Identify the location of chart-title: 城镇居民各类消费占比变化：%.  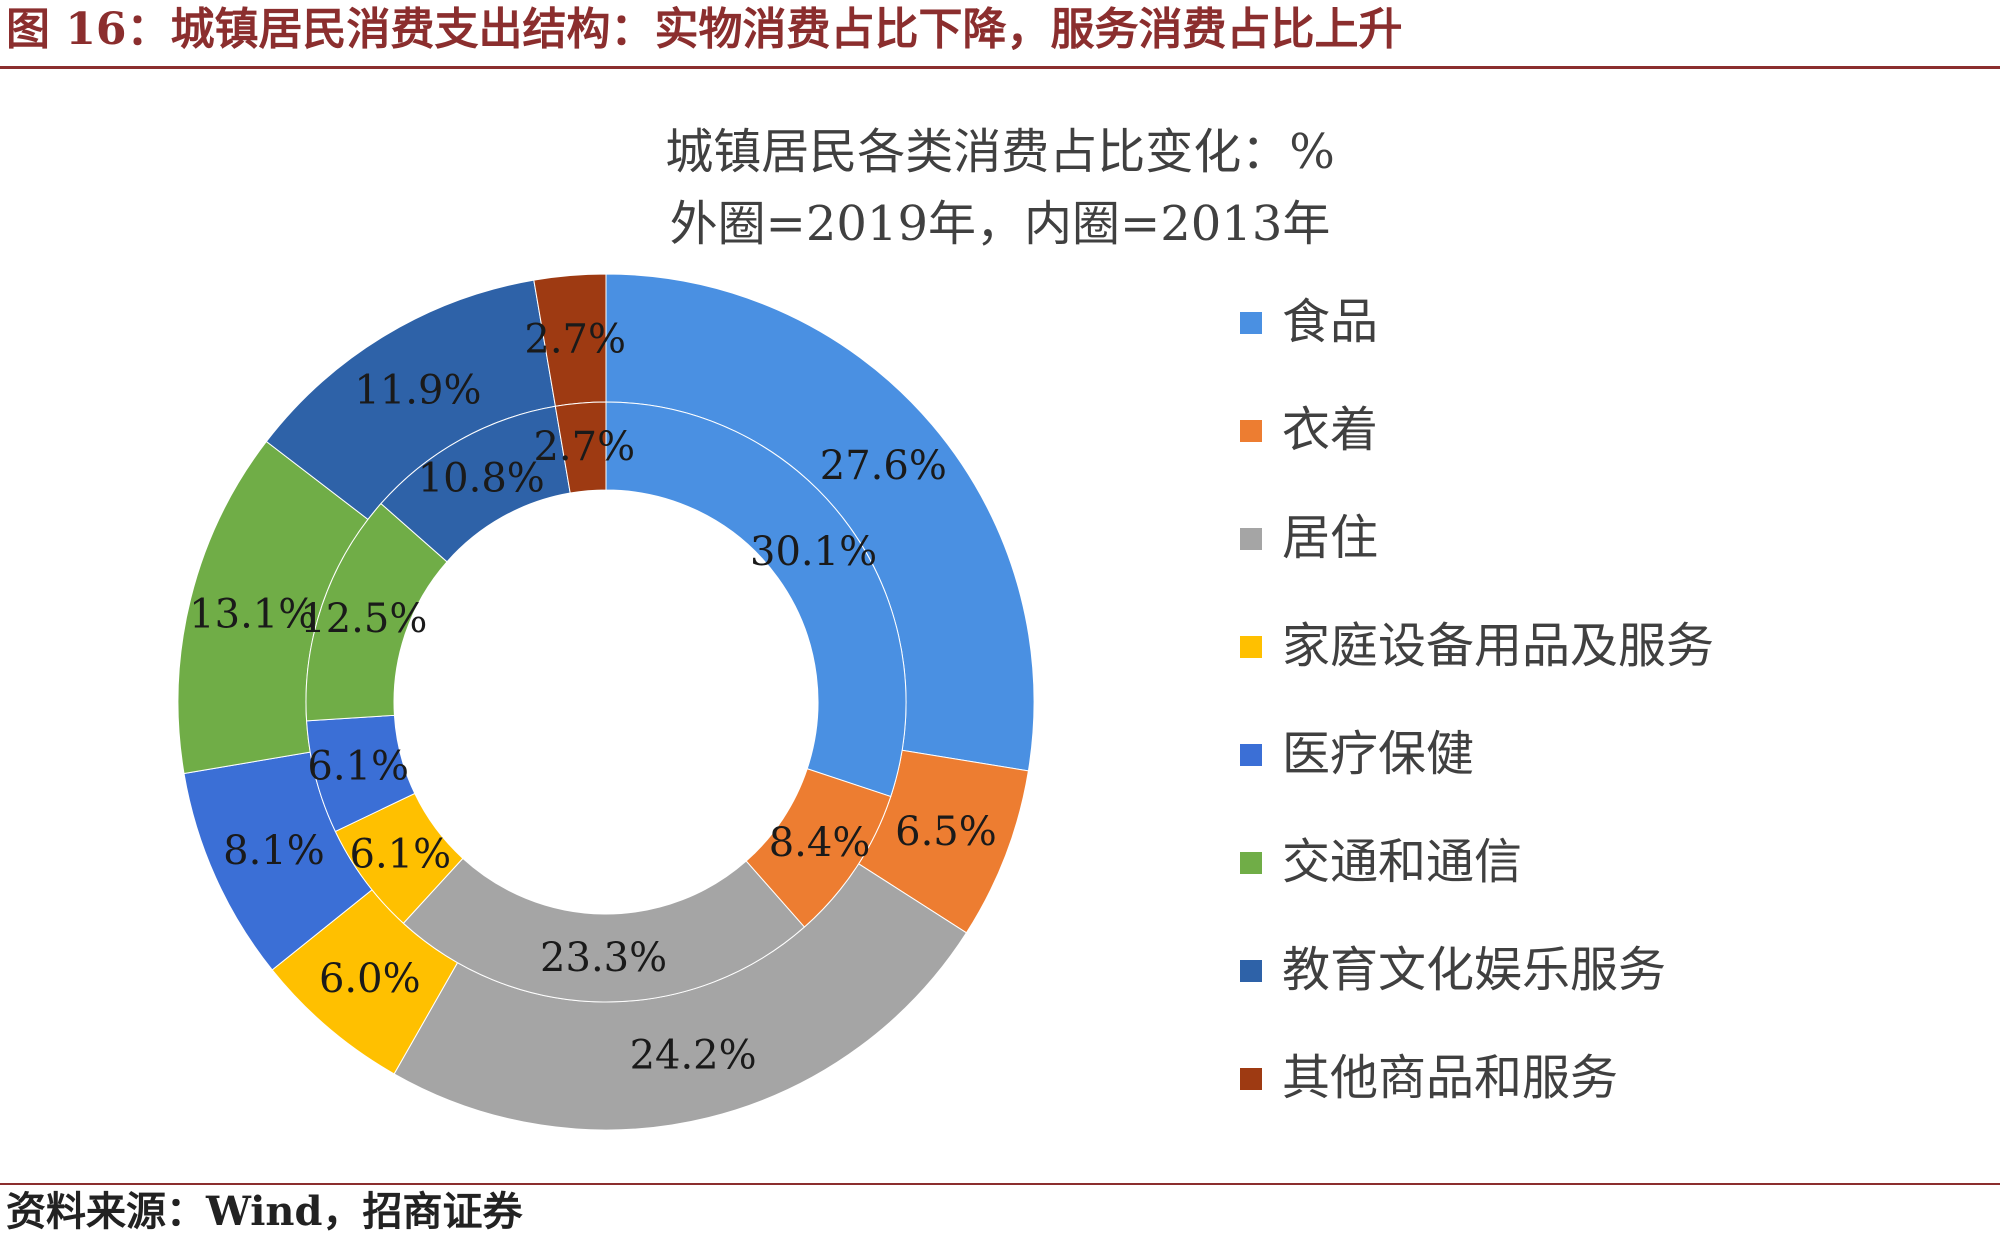
(1000, 152).